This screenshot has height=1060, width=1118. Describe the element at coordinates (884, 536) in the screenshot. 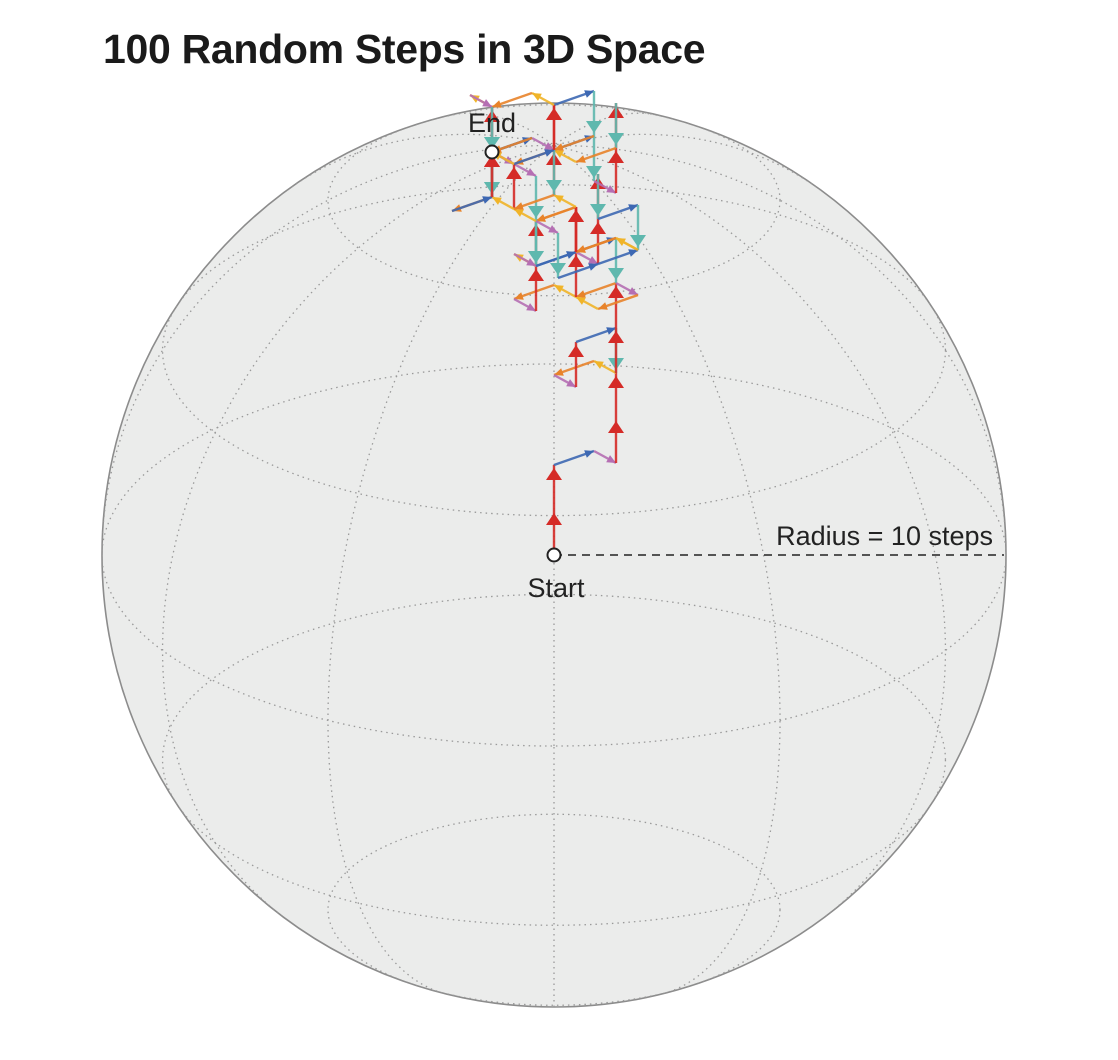

I see `radius-label: Radius = 10 steps` at that location.